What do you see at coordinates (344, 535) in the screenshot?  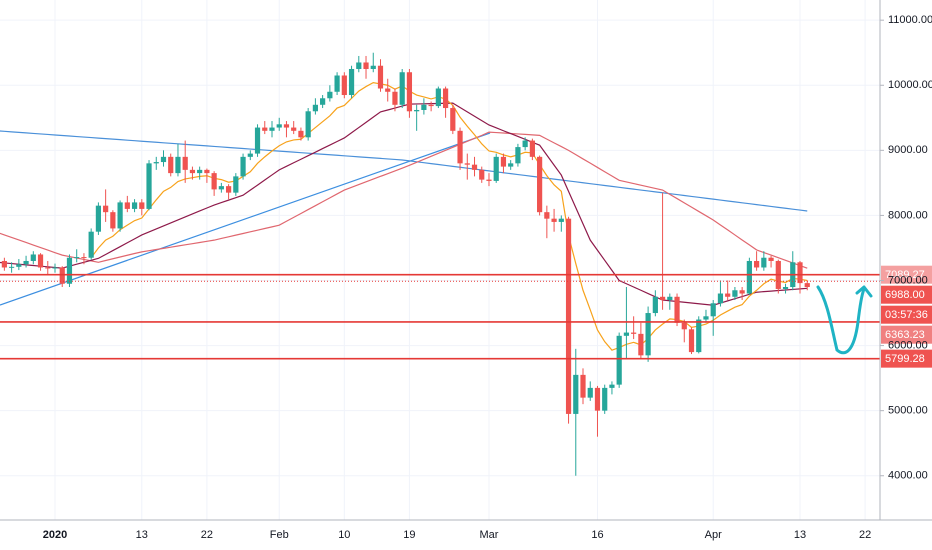 I see `x-tick-label: 10` at bounding box center [344, 535].